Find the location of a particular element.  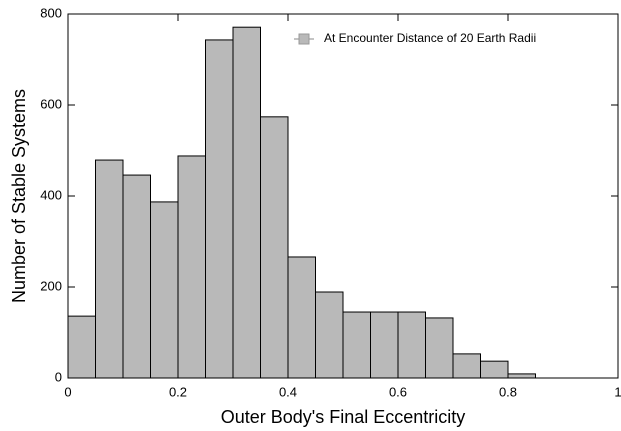

y-tick-label: 400 is located at coordinates (51, 194).